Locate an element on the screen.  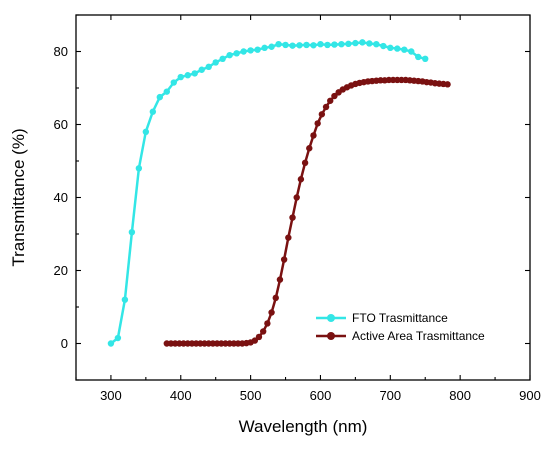
x-axis-label: Wavelength (nm) is located at coordinates (303, 426).